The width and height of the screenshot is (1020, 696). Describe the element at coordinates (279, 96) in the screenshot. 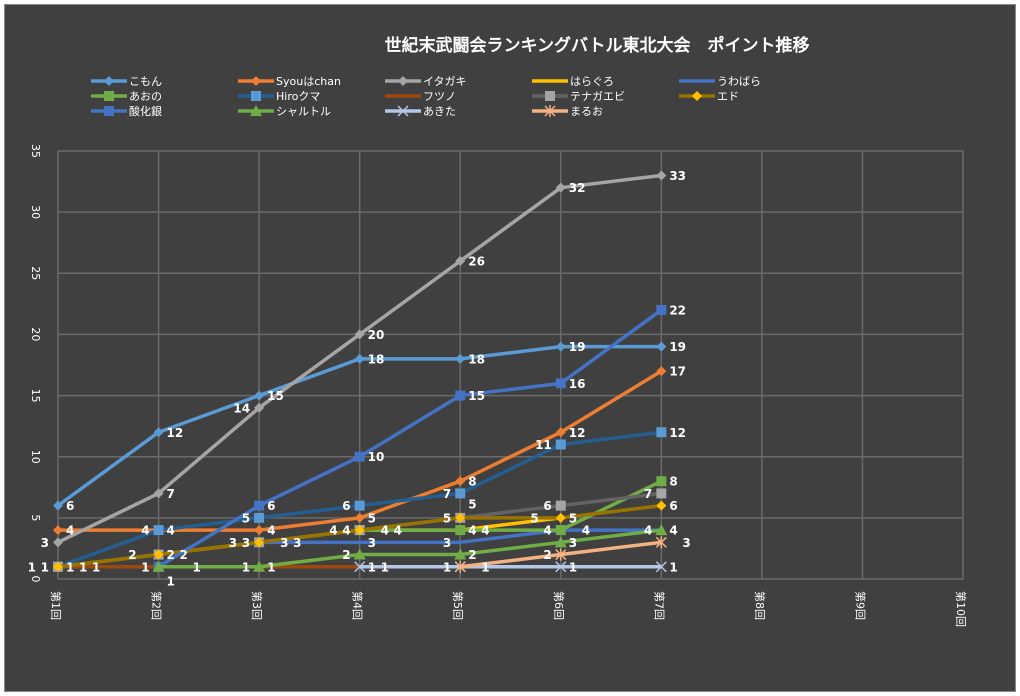

I see `legend-item: Hiroクマ` at that location.